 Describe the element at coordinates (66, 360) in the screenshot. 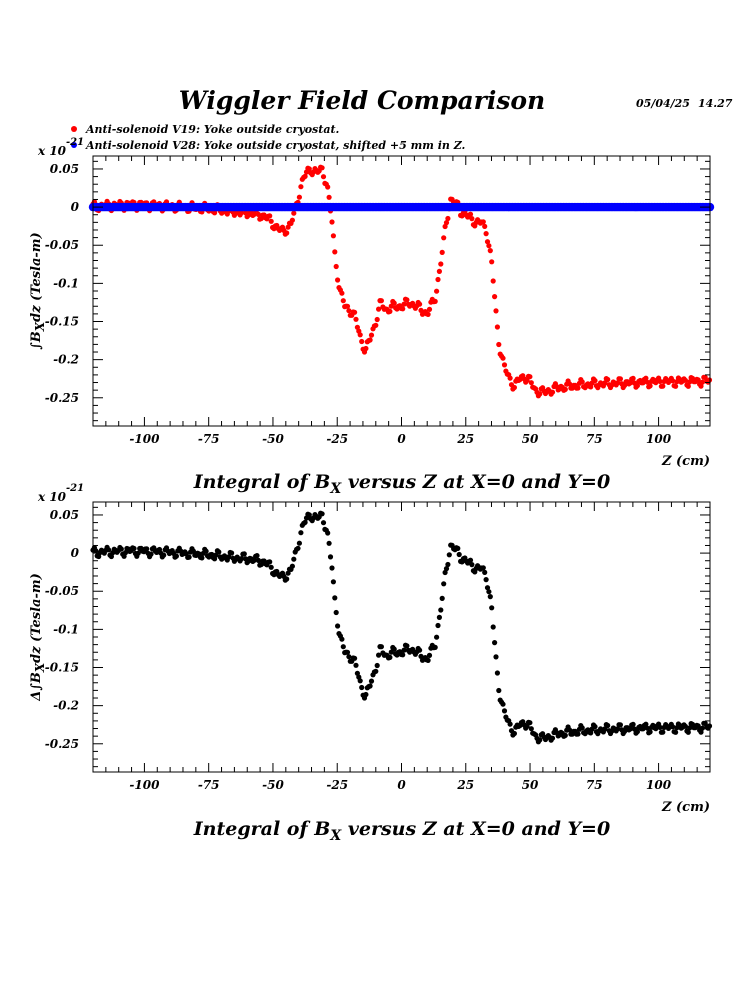

I see `y-tick-label: -0.2` at that location.